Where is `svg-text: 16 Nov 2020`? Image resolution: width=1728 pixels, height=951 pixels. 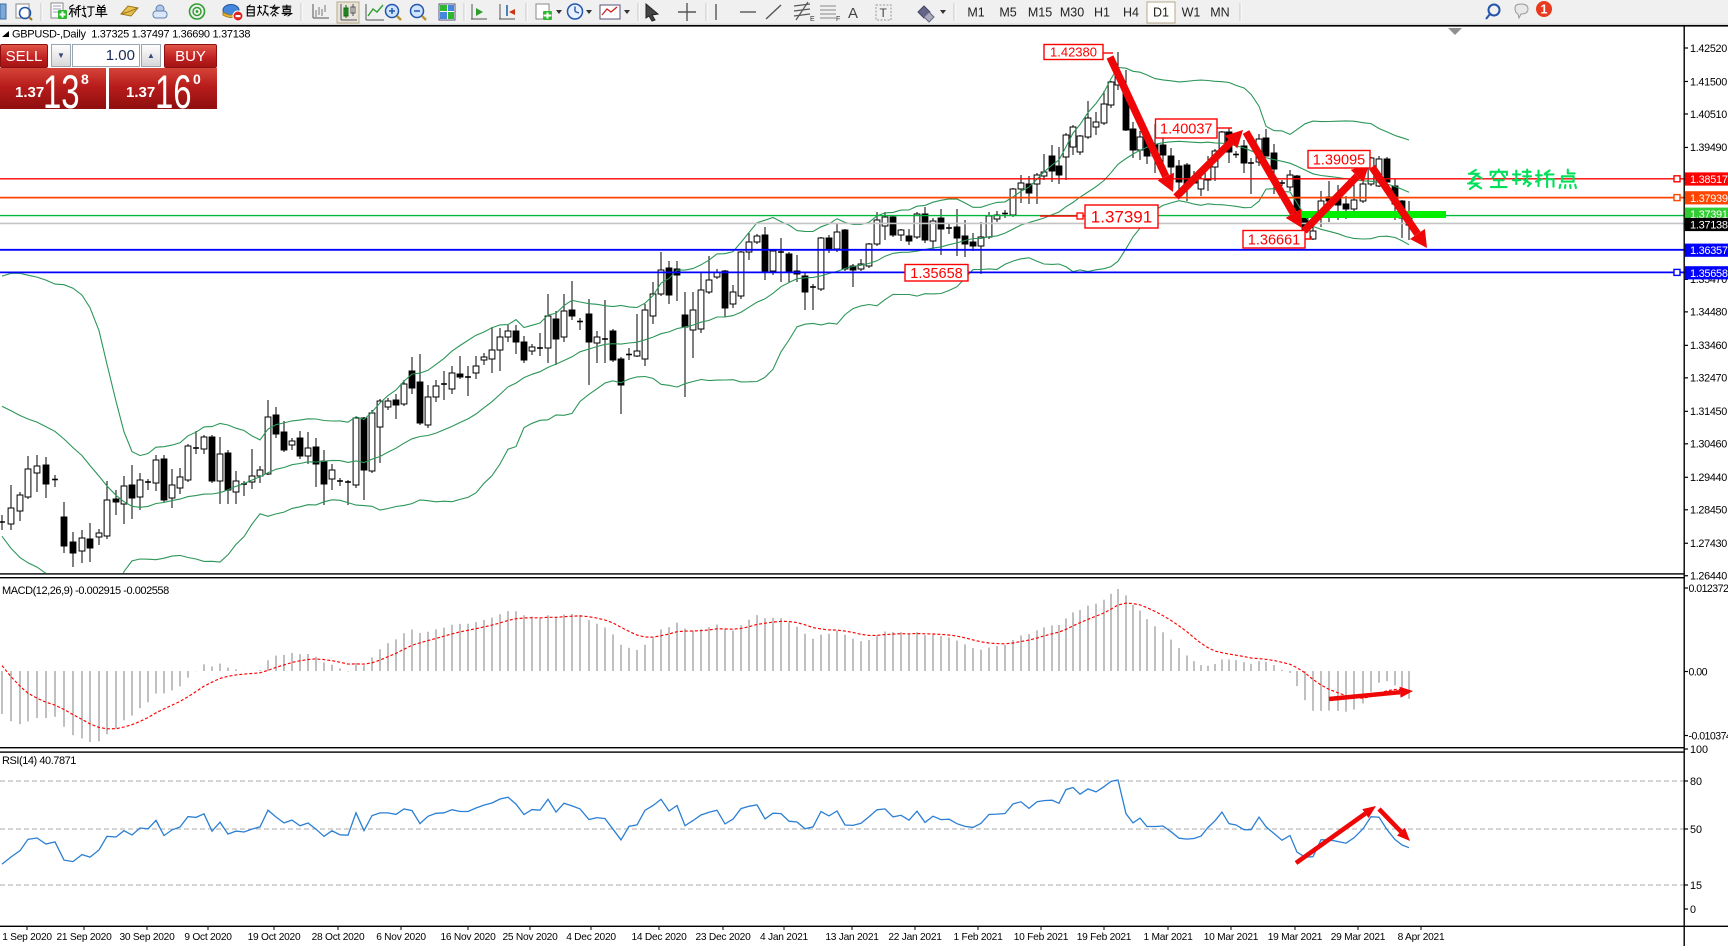
svg-text: 16 Nov 2020 is located at coordinates (468, 937).